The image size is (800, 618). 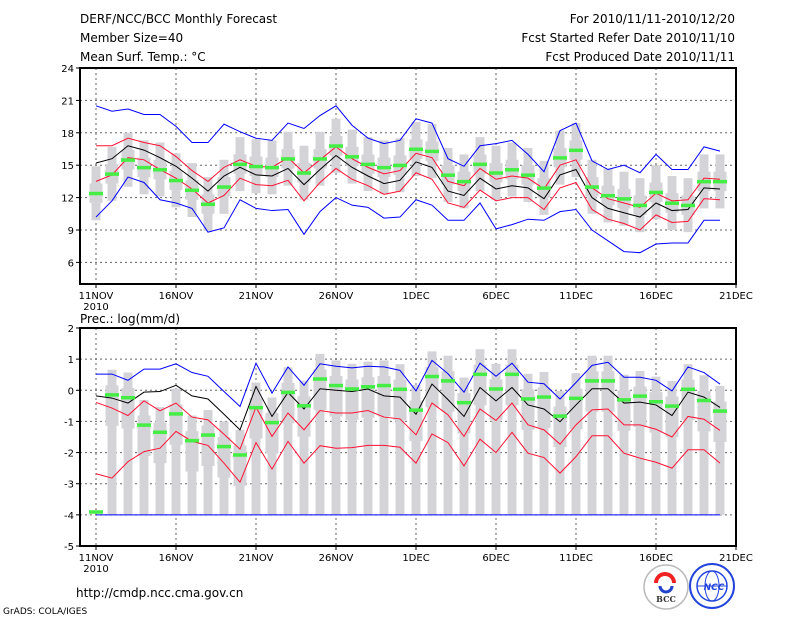 I want to click on x-tick-label: 6DEC, so click(x=495, y=558).